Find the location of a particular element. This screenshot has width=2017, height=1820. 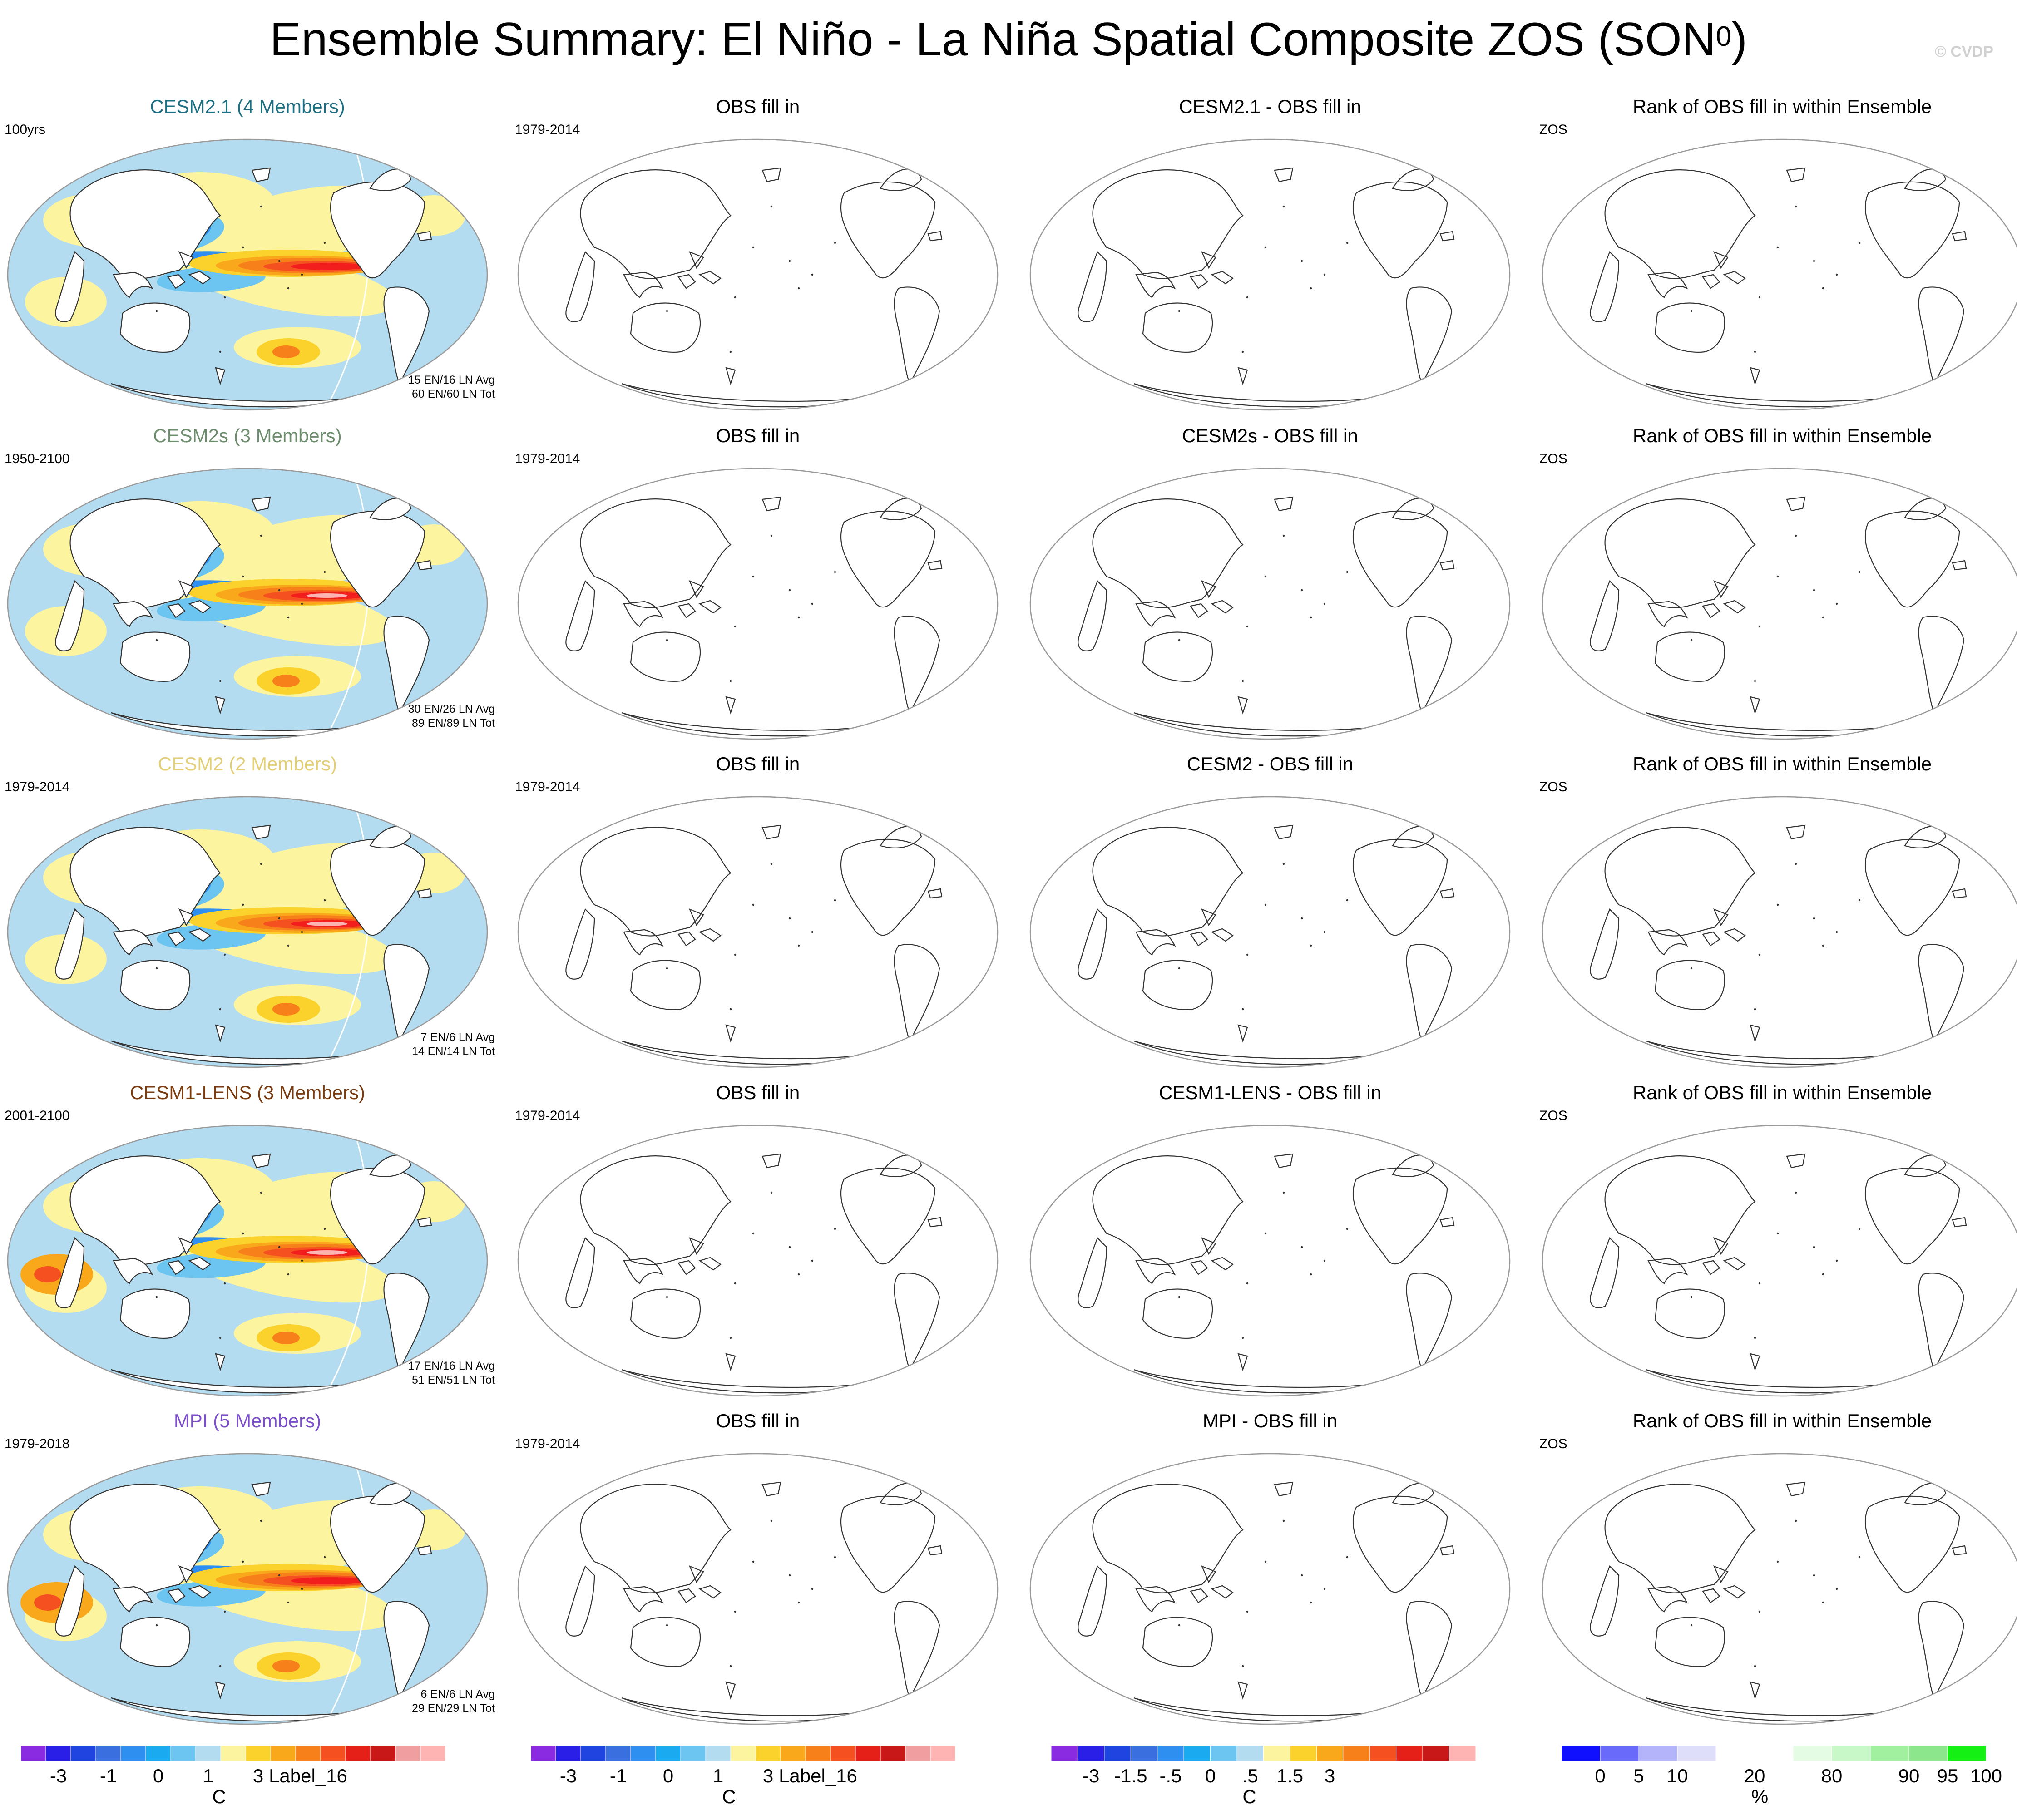

difference-panel: CESM2.1 - OBS fill in is located at coordinates (1282, 259).